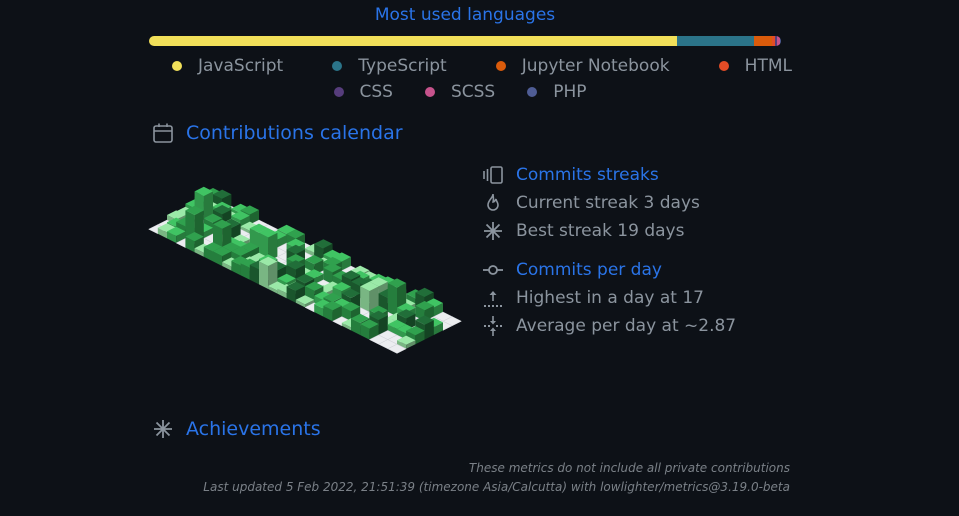 The height and width of the screenshot is (516, 959). I want to click on streaks-title: Commits streaks, so click(587, 175).